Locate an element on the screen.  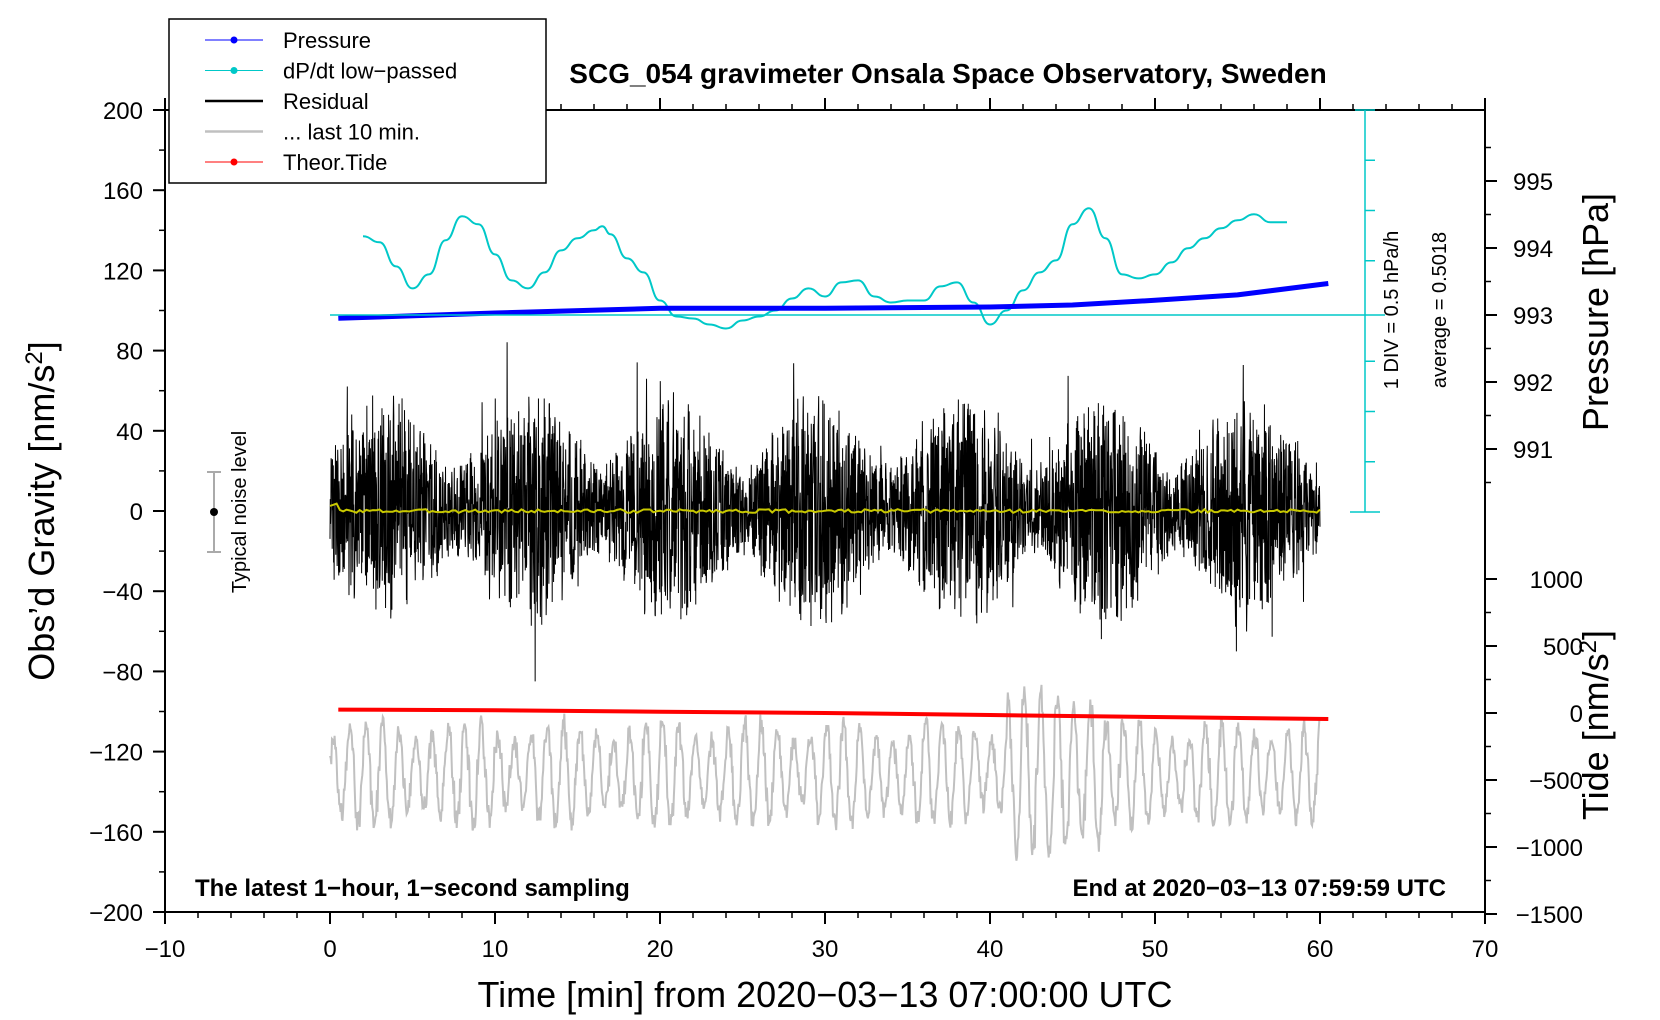
pressure-ref-label-2: average = 0.5018 is located at coordinates (1440, 310).